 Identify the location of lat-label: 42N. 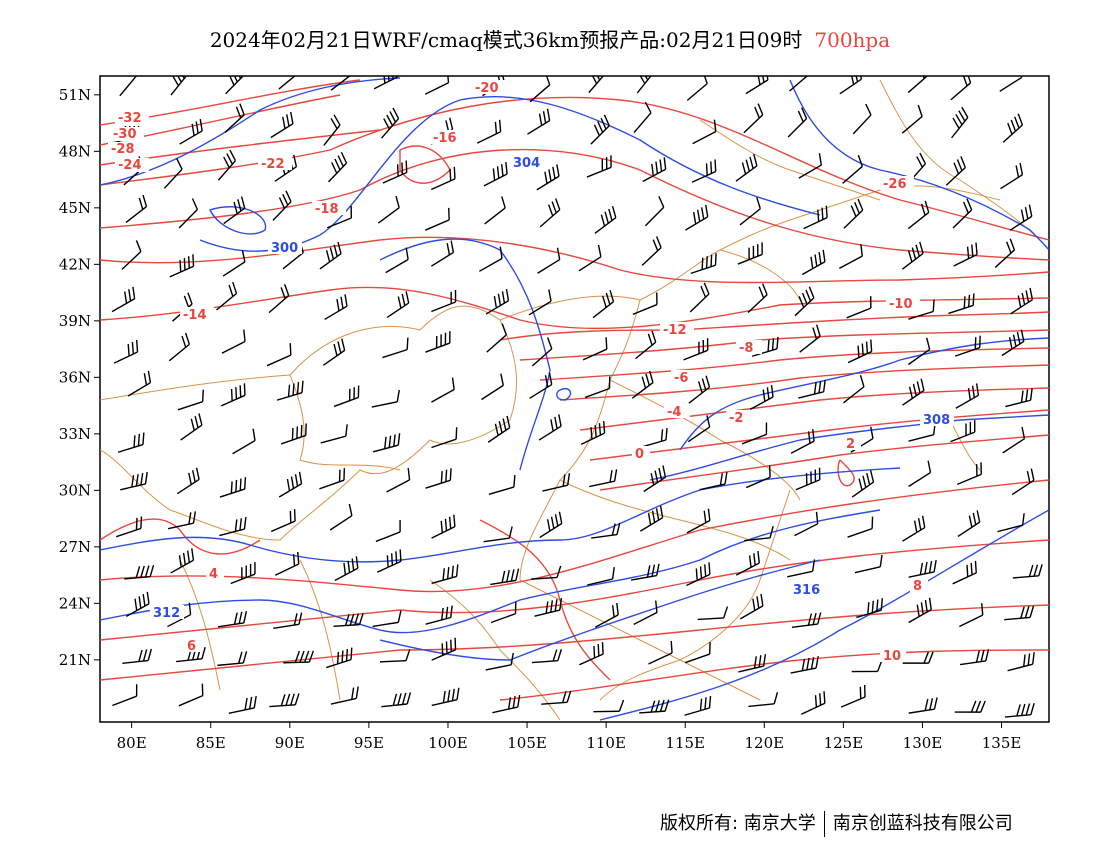
(75, 264).